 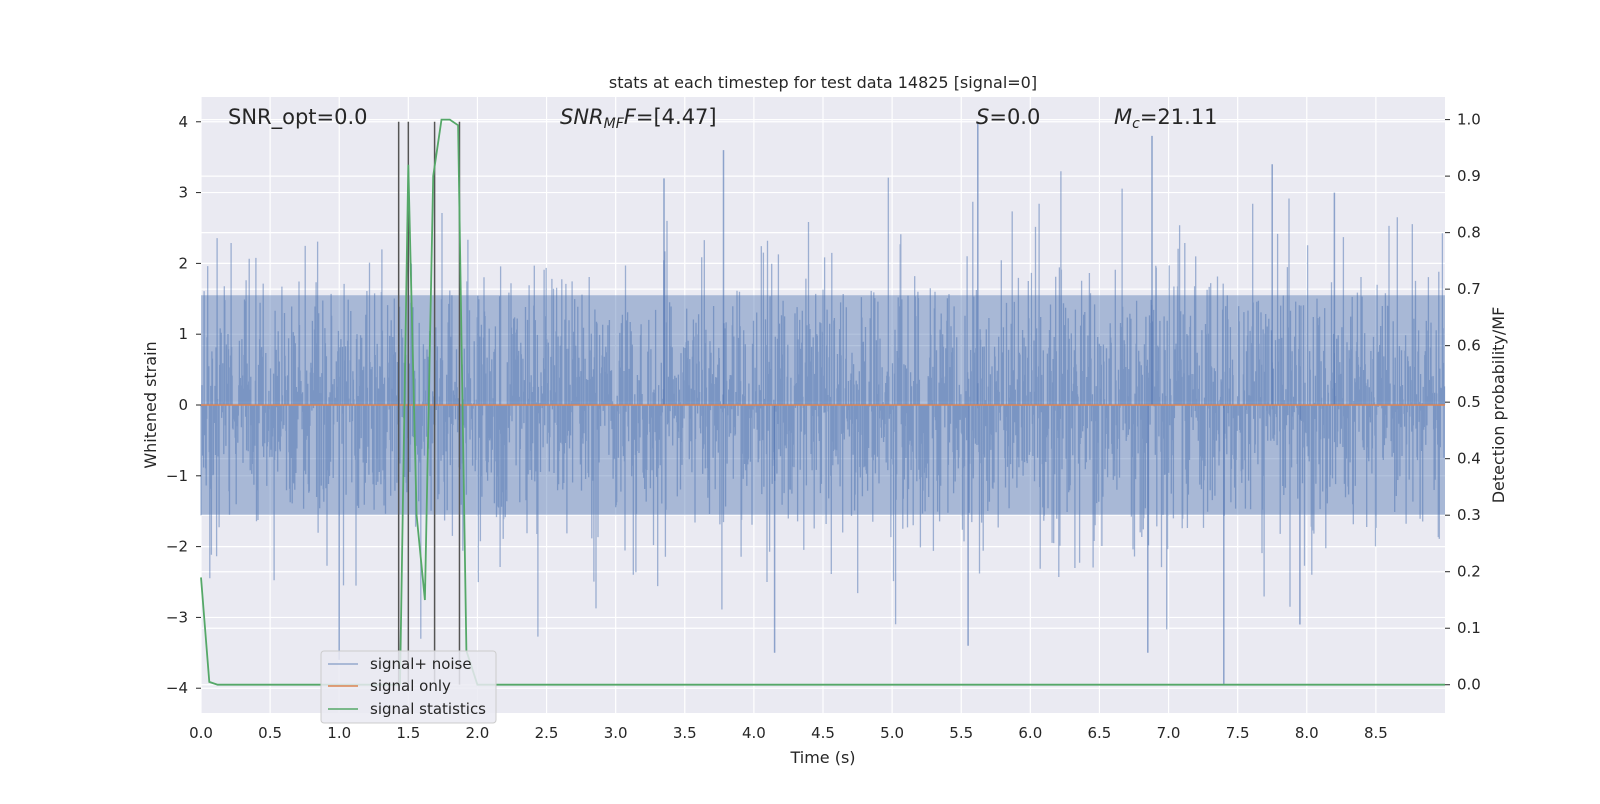 What do you see at coordinates (1469, 289) in the screenshot?
I see `y2-tick-label: 0.7` at bounding box center [1469, 289].